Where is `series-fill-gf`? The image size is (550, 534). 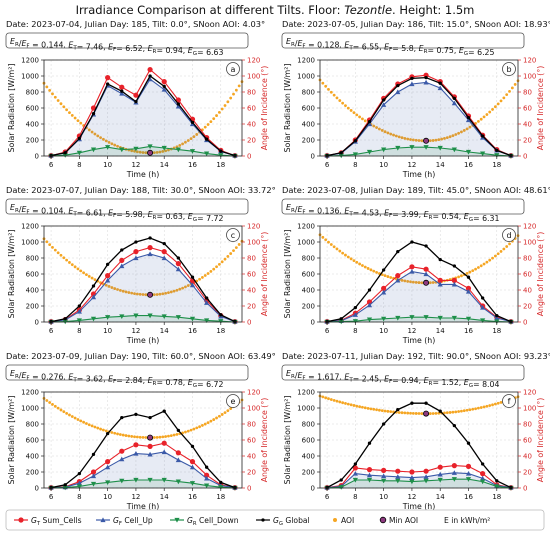
series-fill-gf is located at coordinates (143, 117).